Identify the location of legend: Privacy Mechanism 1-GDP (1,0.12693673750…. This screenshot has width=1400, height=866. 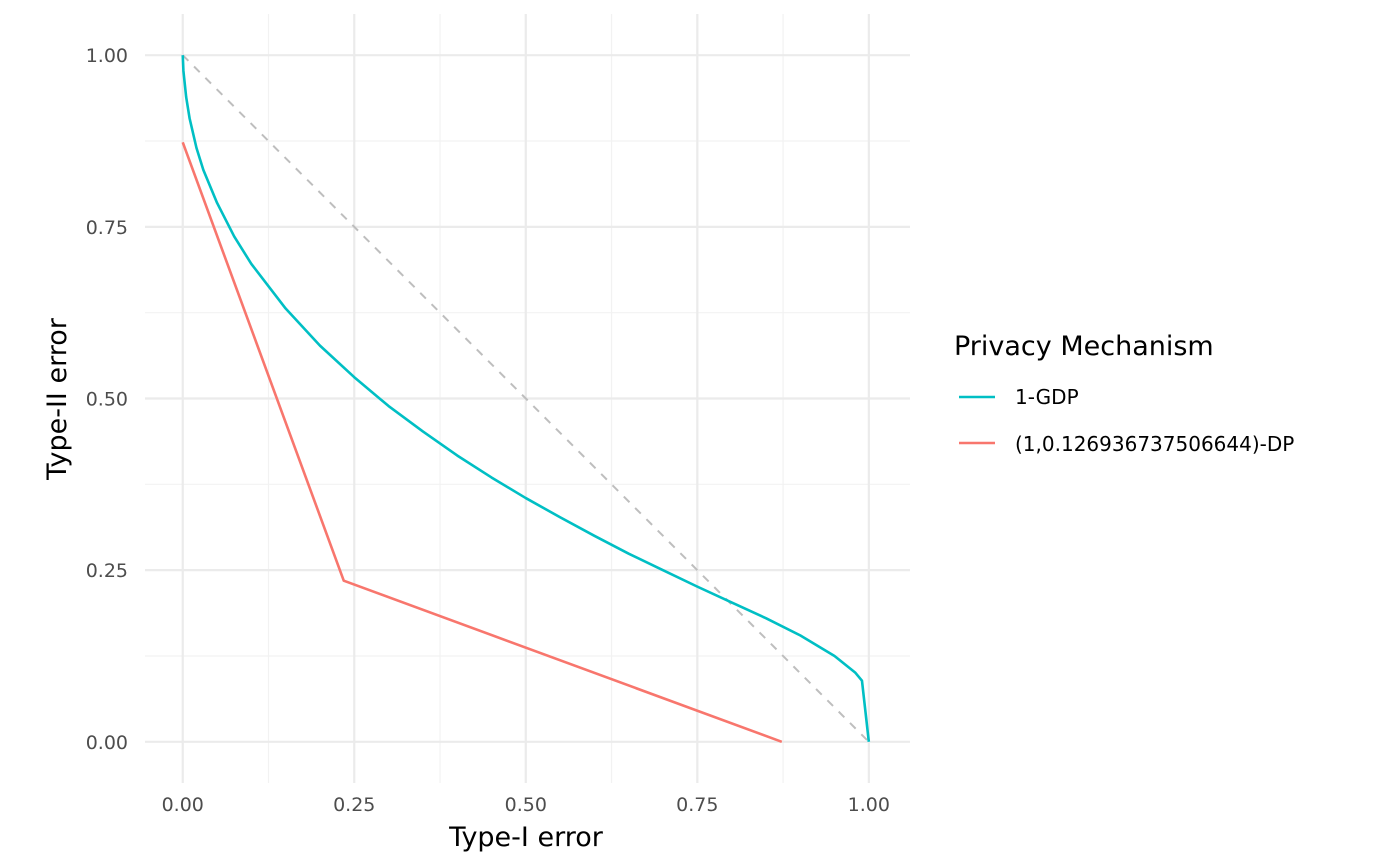
(1124, 393).